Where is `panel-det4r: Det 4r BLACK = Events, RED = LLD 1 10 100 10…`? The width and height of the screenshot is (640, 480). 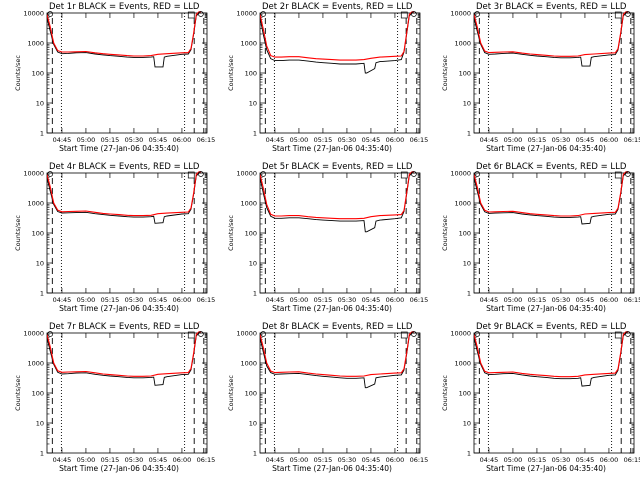
panel-det4r: Det 4r BLACK = Events, RED = LLD 1 10 100 10… is located at coordinates (108, 240).